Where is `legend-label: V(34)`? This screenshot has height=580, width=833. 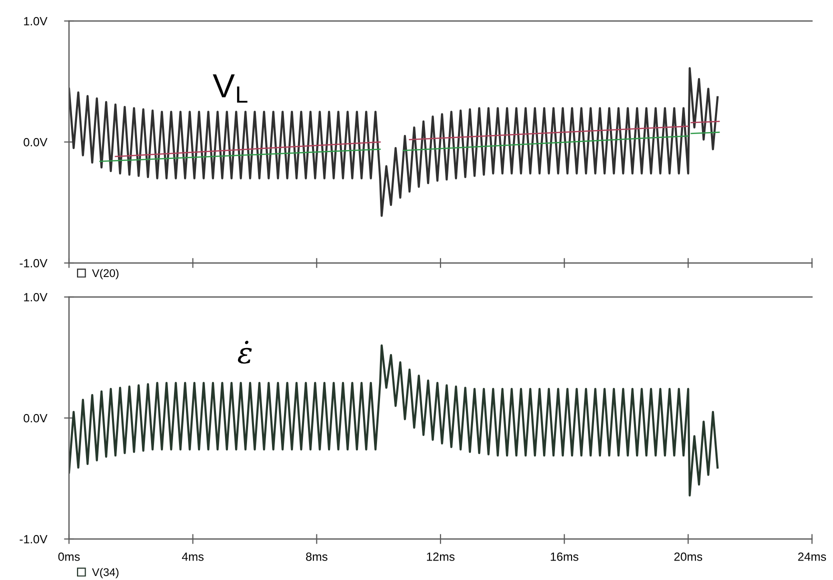
legend-label: V(34) is located at coordinates (105, 573).